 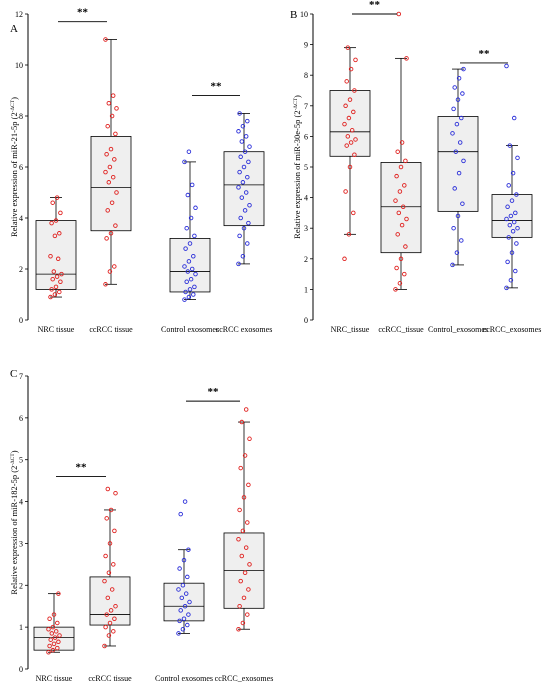 What do you see at coordinates (244, 678) in the screenshot?
I see `category-label: ccRCC_exosomes` at bounding box center [244, 678].